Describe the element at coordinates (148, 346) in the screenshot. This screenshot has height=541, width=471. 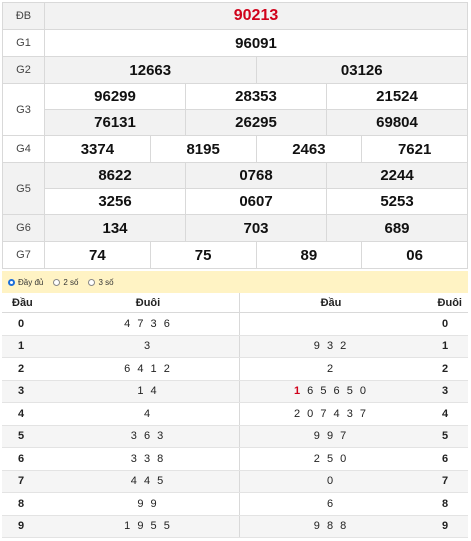
I see `loto-tails-cell: 3` at that location.